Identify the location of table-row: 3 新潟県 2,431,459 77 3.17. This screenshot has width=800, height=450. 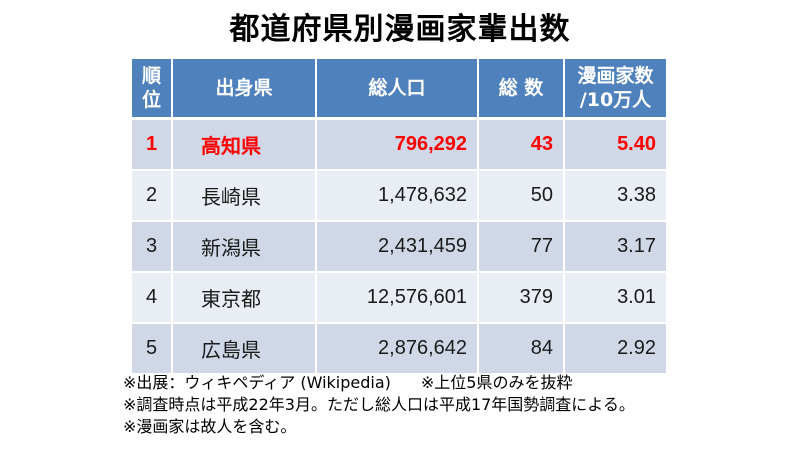
(399, 247).